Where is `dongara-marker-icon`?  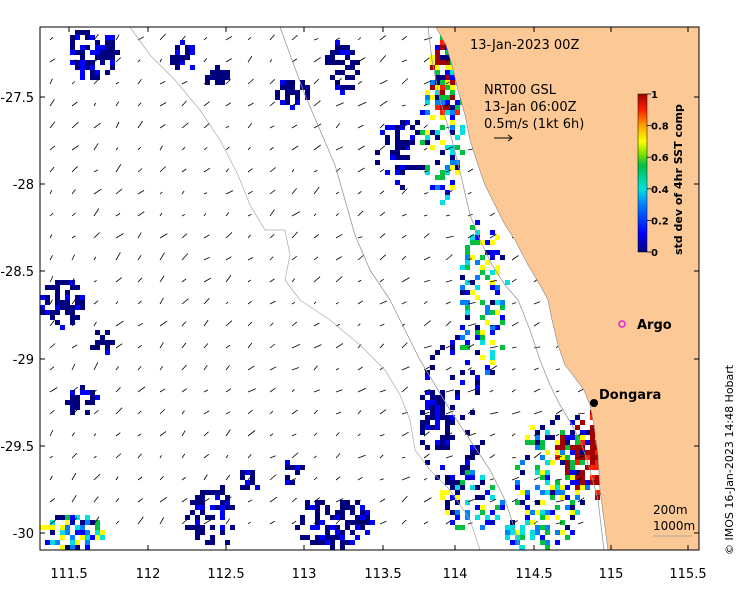 dongara-marker-icon is located at coordinates (594, 403).